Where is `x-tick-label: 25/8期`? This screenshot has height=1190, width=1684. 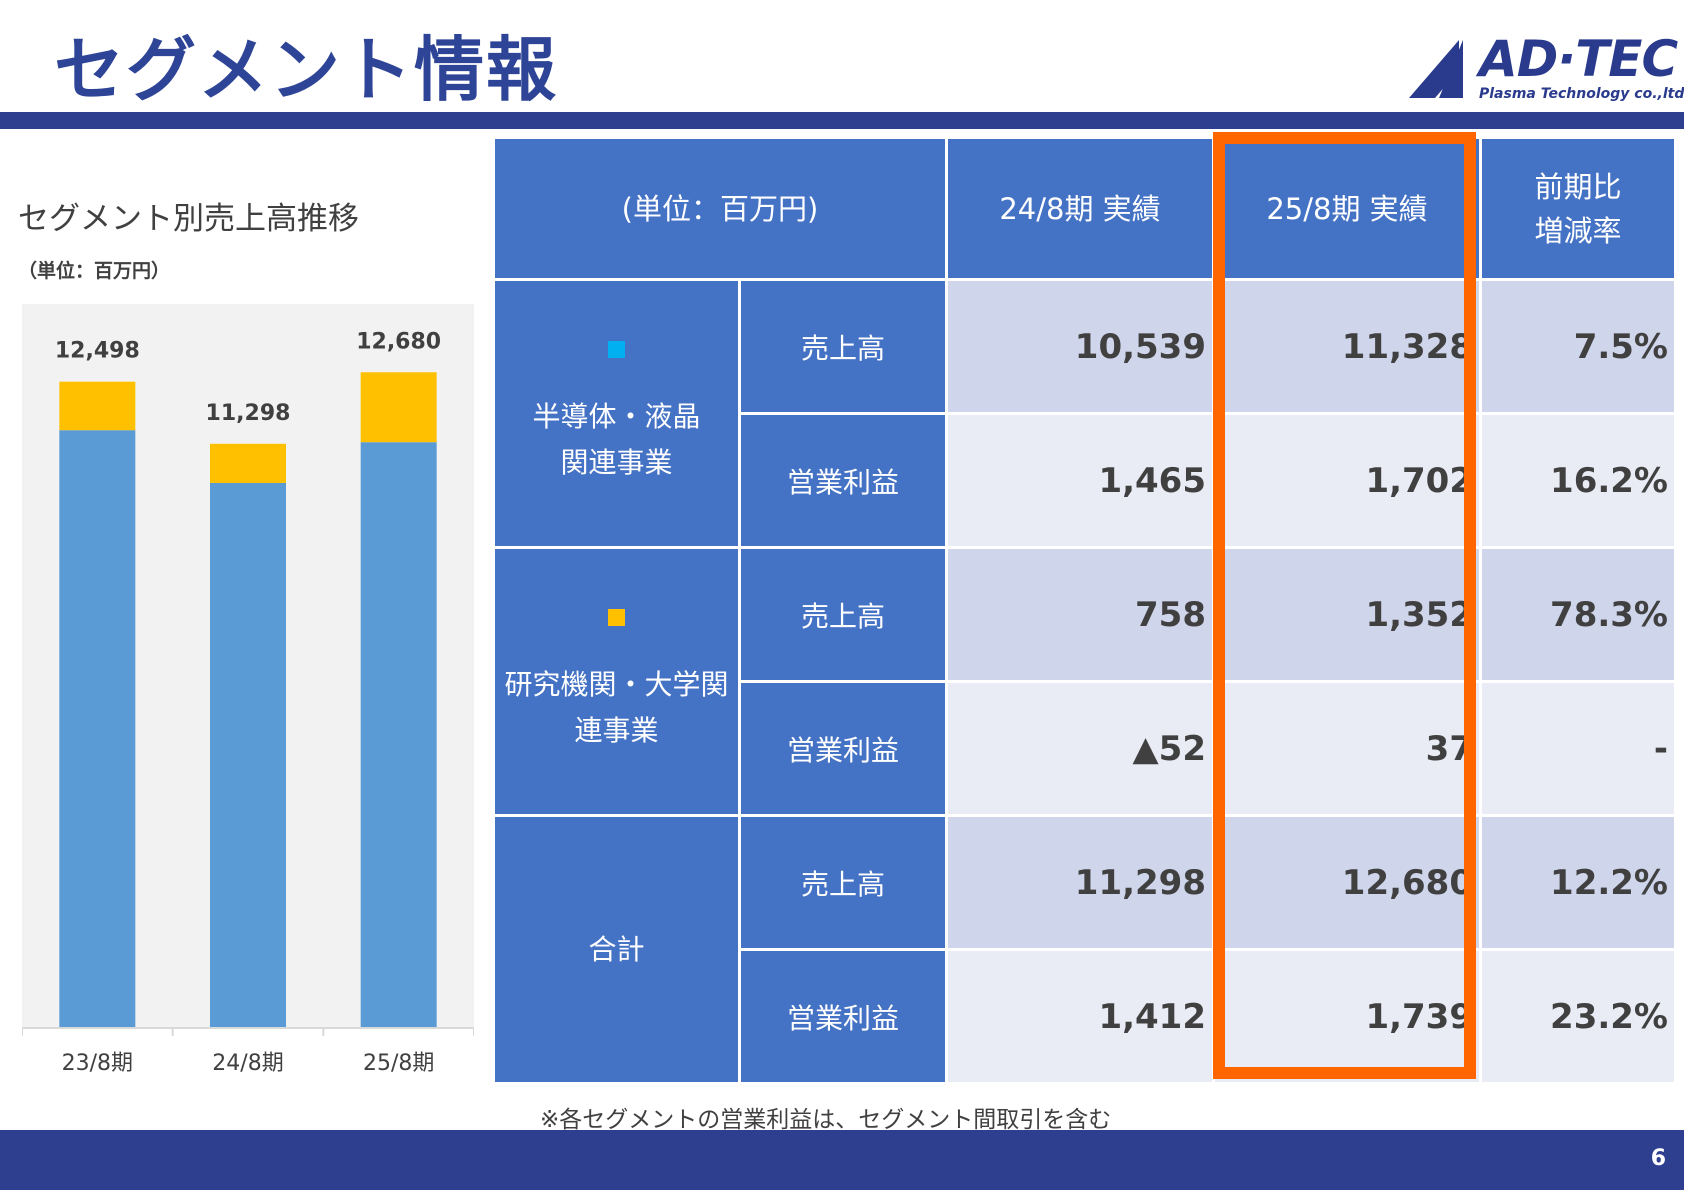
x-tick-label: 25/8期 is located at coordinates (398, 1063).